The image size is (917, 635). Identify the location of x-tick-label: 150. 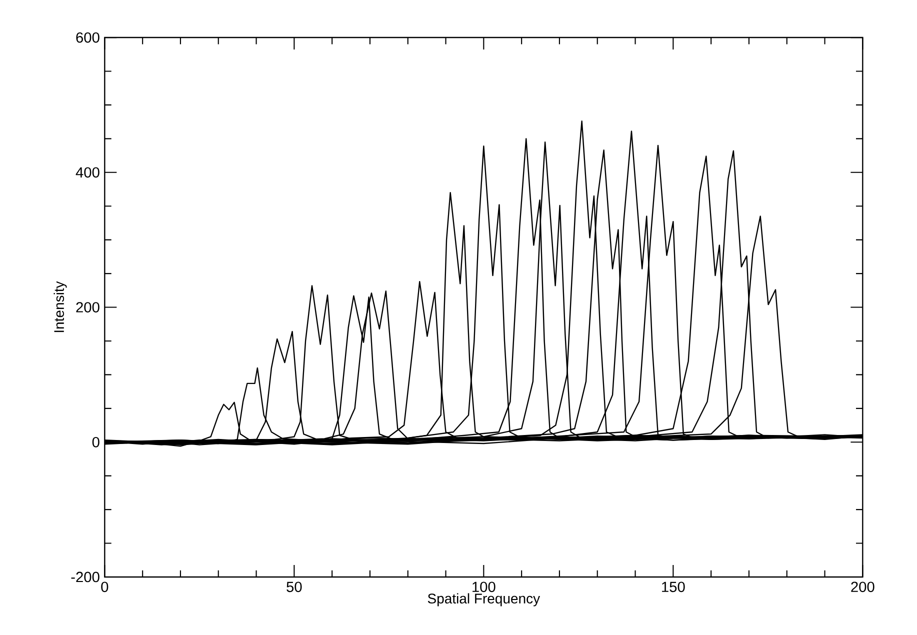
(673, 587).